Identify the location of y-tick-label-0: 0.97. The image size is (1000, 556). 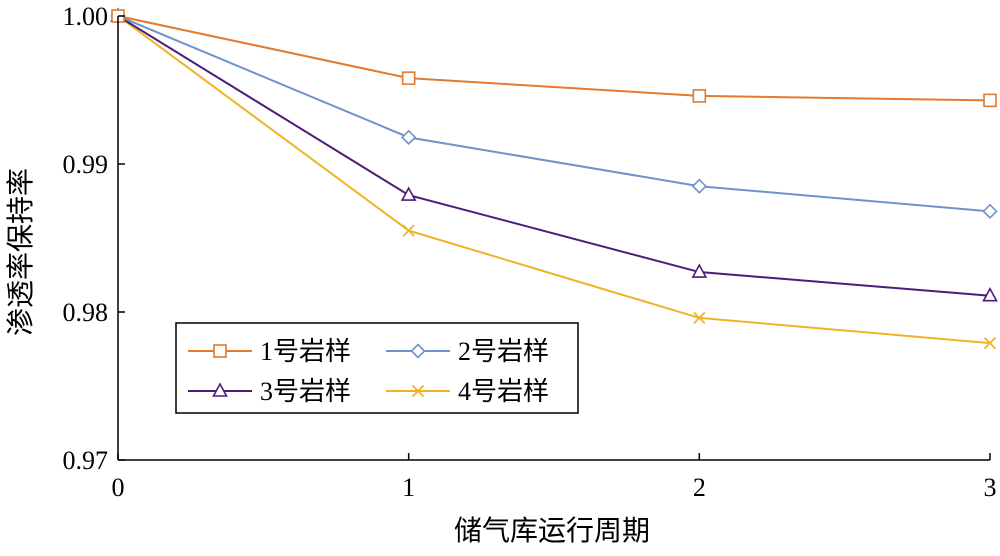
(86, 460).